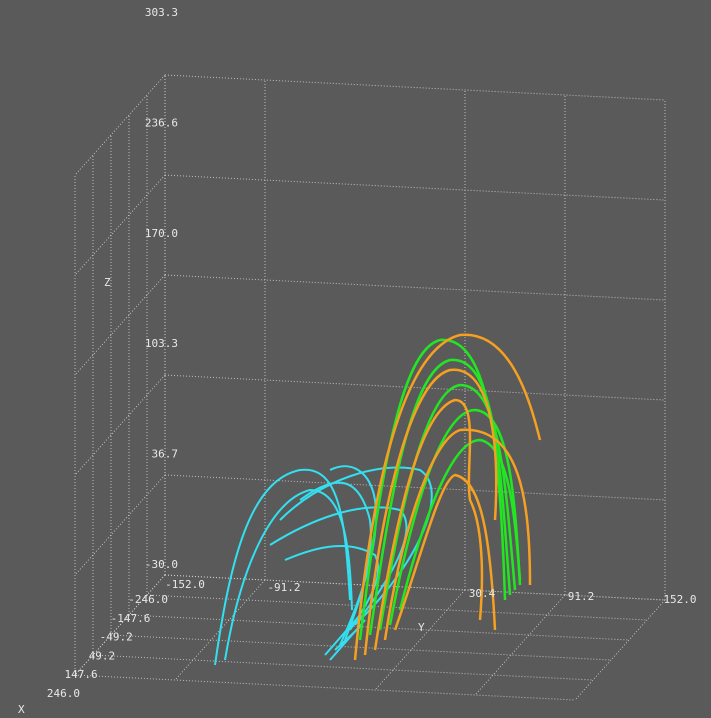 The width and height of the screenshot is (711, 718). Describe the element at coordinates (185, 584) in the screenshot. I see `y-tick-label: -152.0` at that location.